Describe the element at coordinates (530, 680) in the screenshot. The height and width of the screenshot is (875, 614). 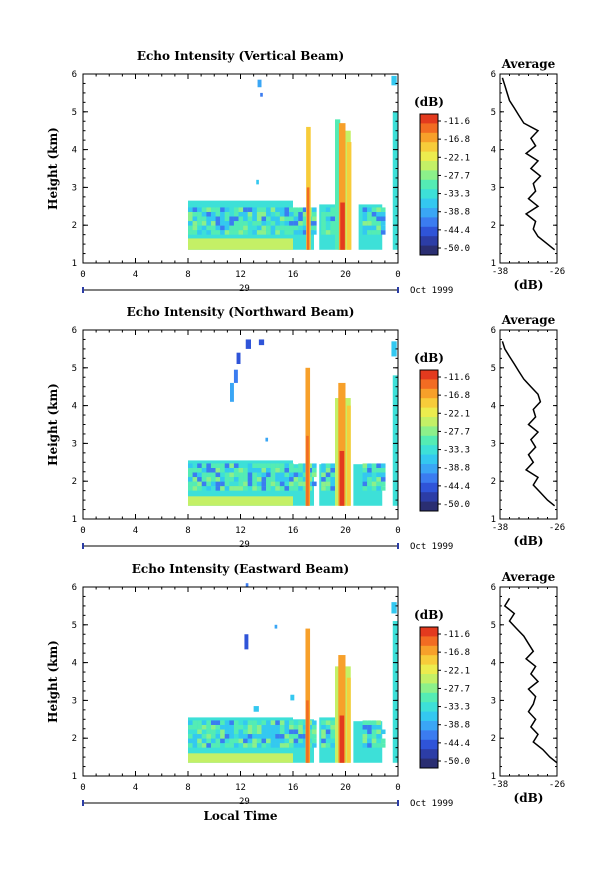
I see `profile-line` at that location.